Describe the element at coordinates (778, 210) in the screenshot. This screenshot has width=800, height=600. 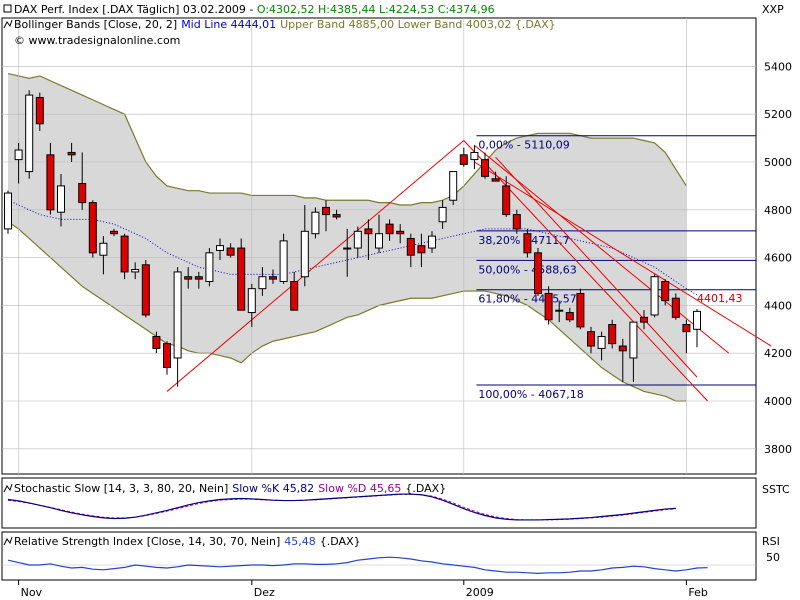
I see `price-tick-label: 4800` at that location.